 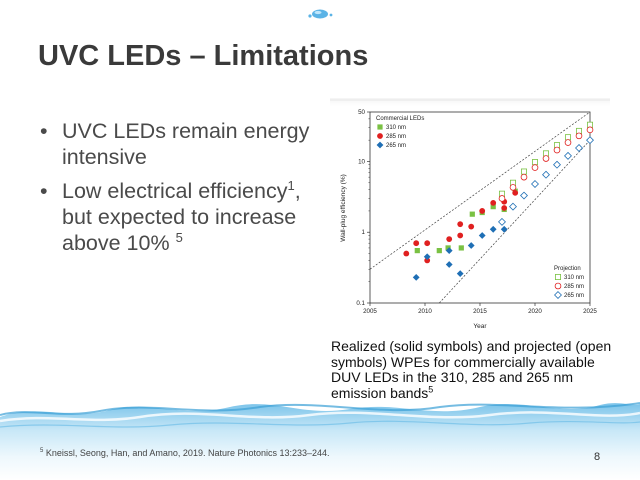 I want to click on page-number: 8, so click(x=597, y=457).